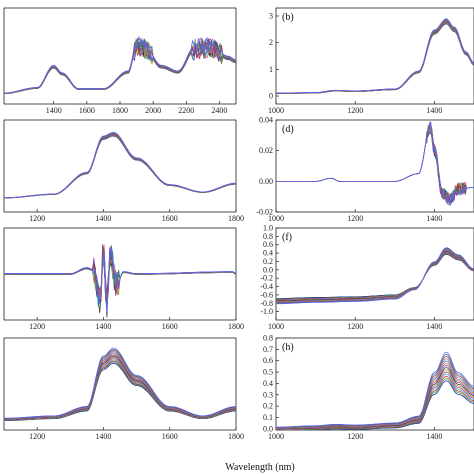 Image resolution: width=474 pixels, height=474 pixels. What do you see at coordinates (271, 96) in the screenshot?
I see `y-tick-label: 0` at bounding box center [271, 96].